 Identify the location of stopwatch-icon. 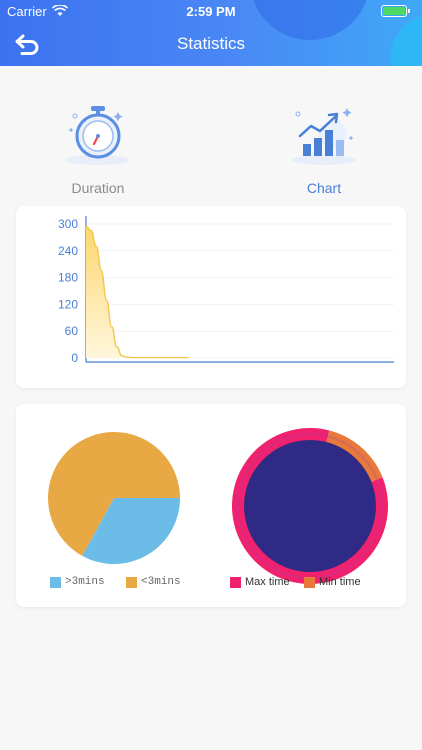
(98, 135).